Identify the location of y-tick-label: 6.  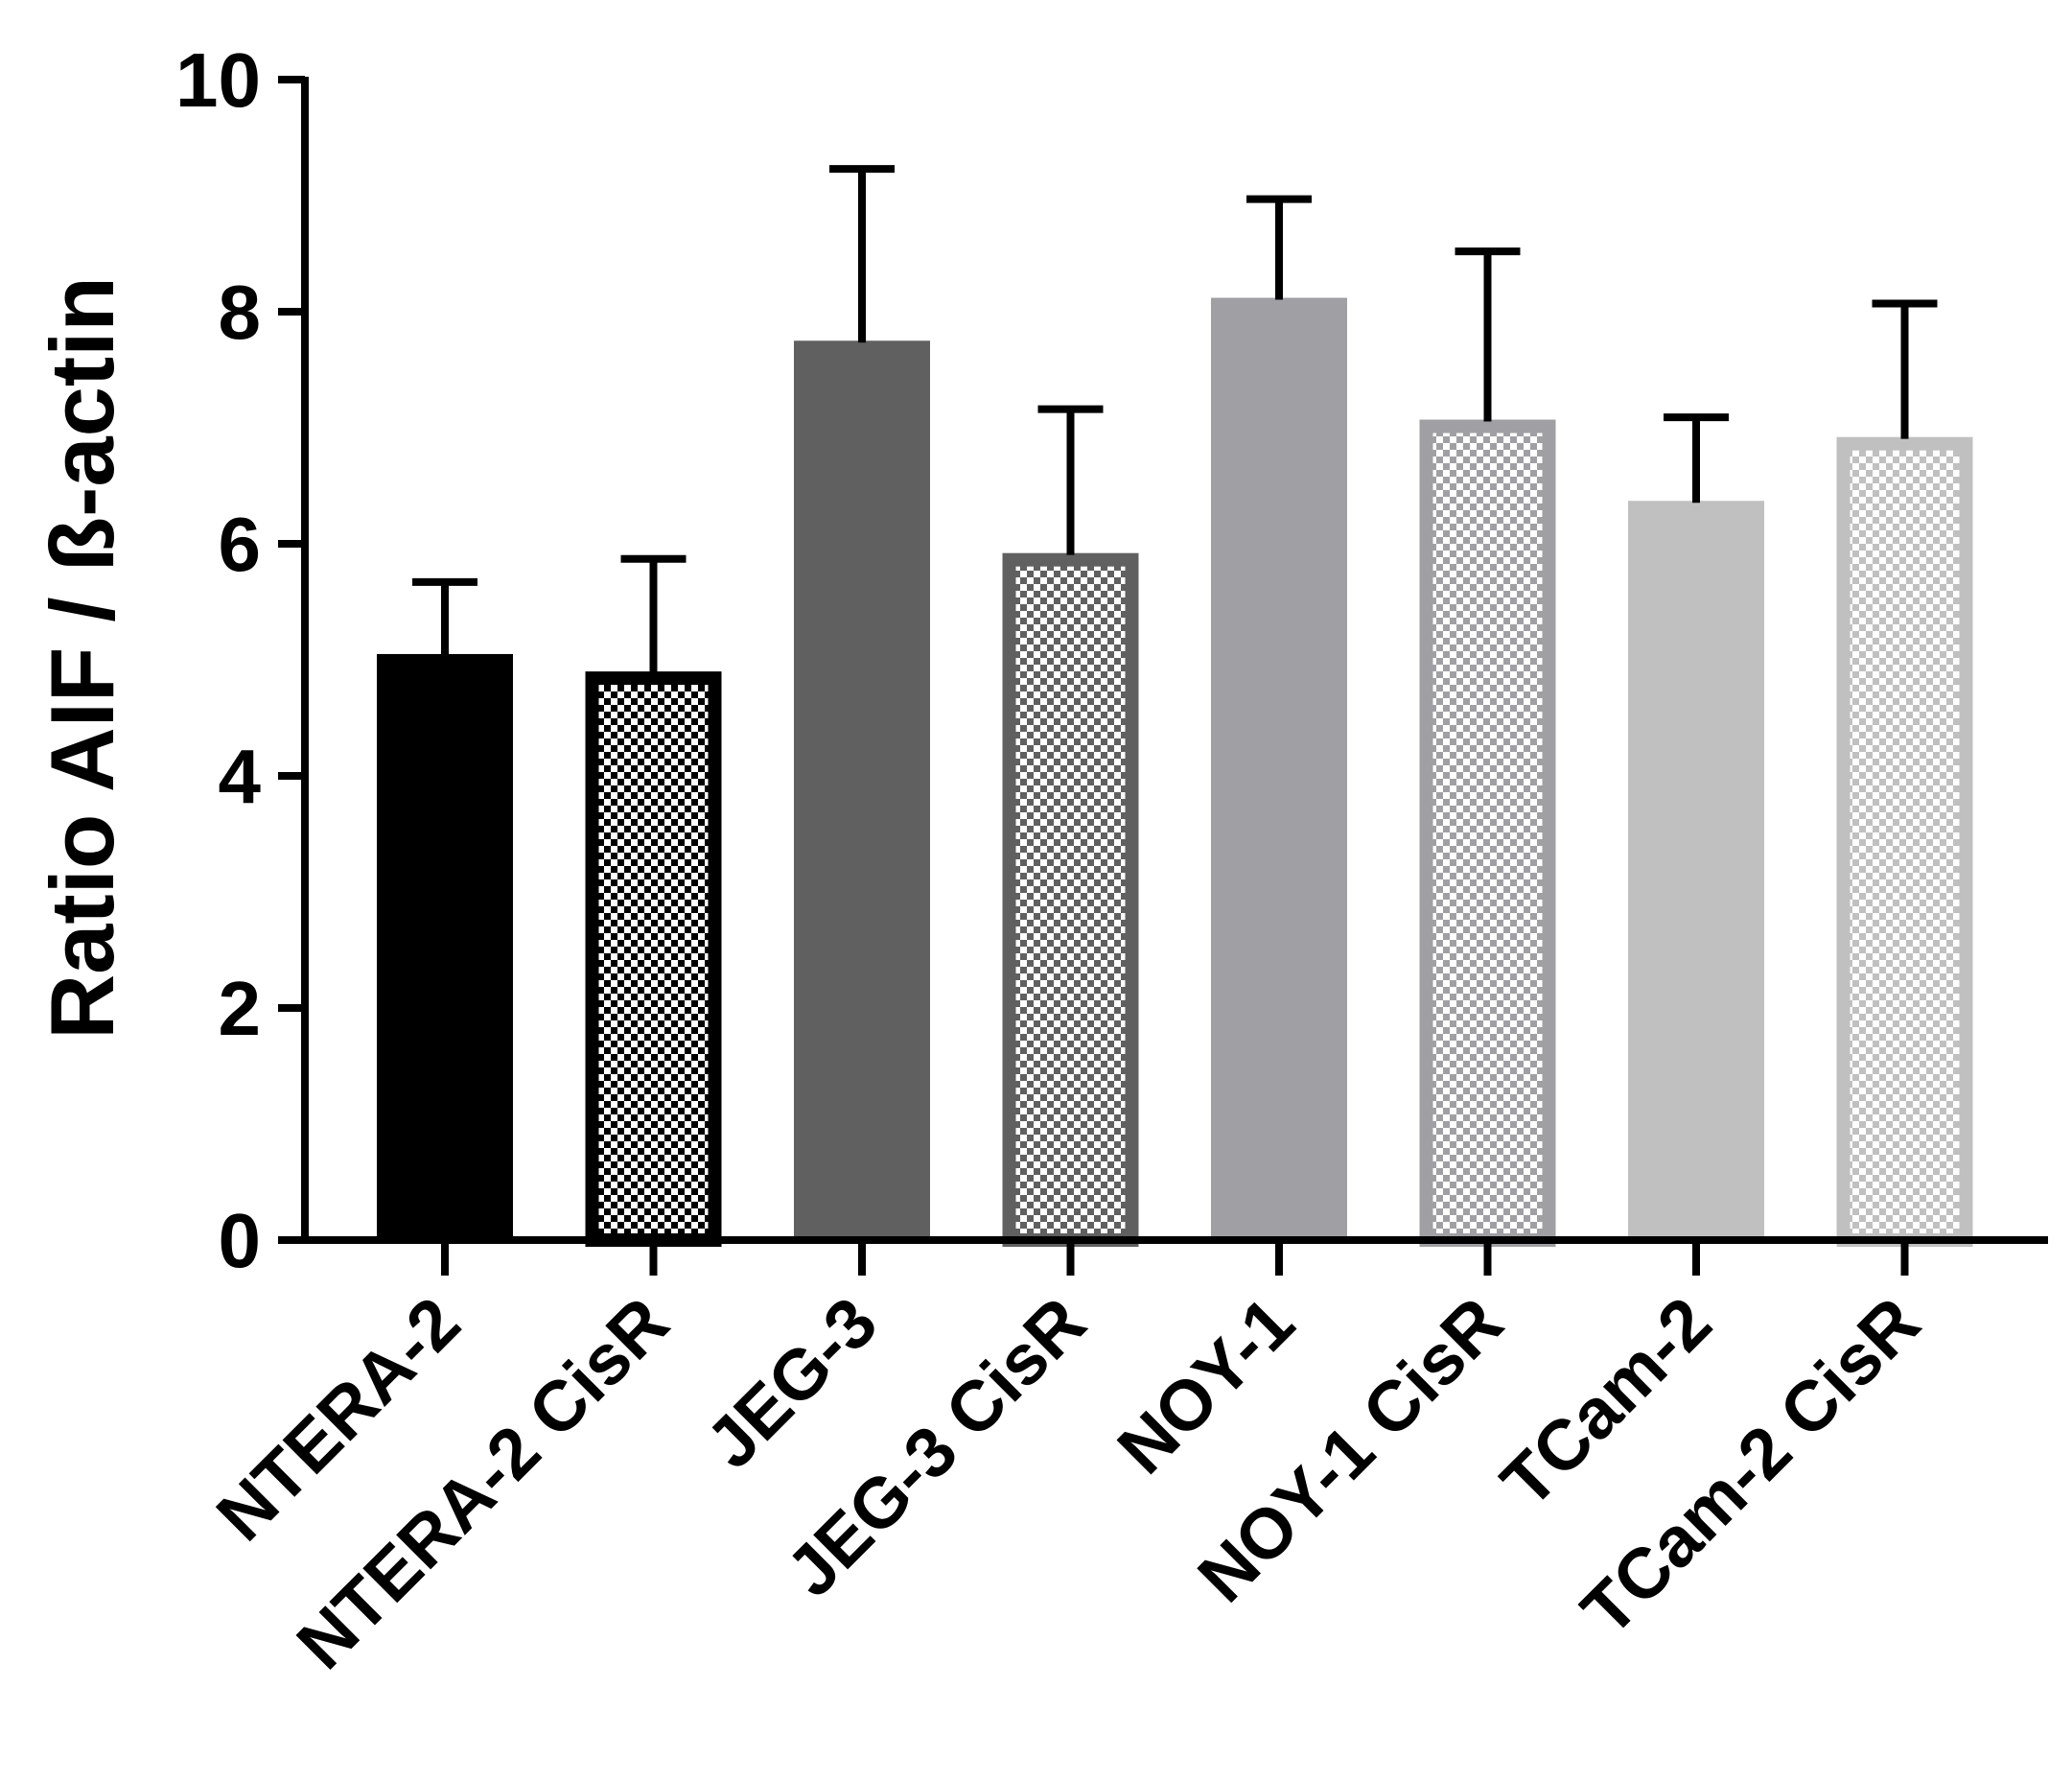
(240, 544).